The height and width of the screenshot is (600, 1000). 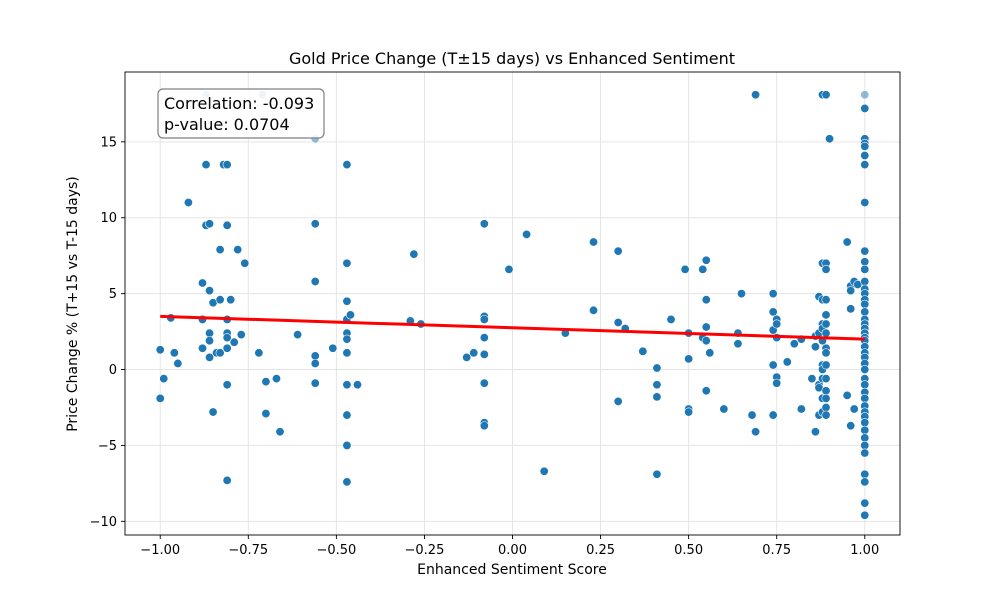 I want to click on x-tick-label: 0.25, so click(x=600, y=550).